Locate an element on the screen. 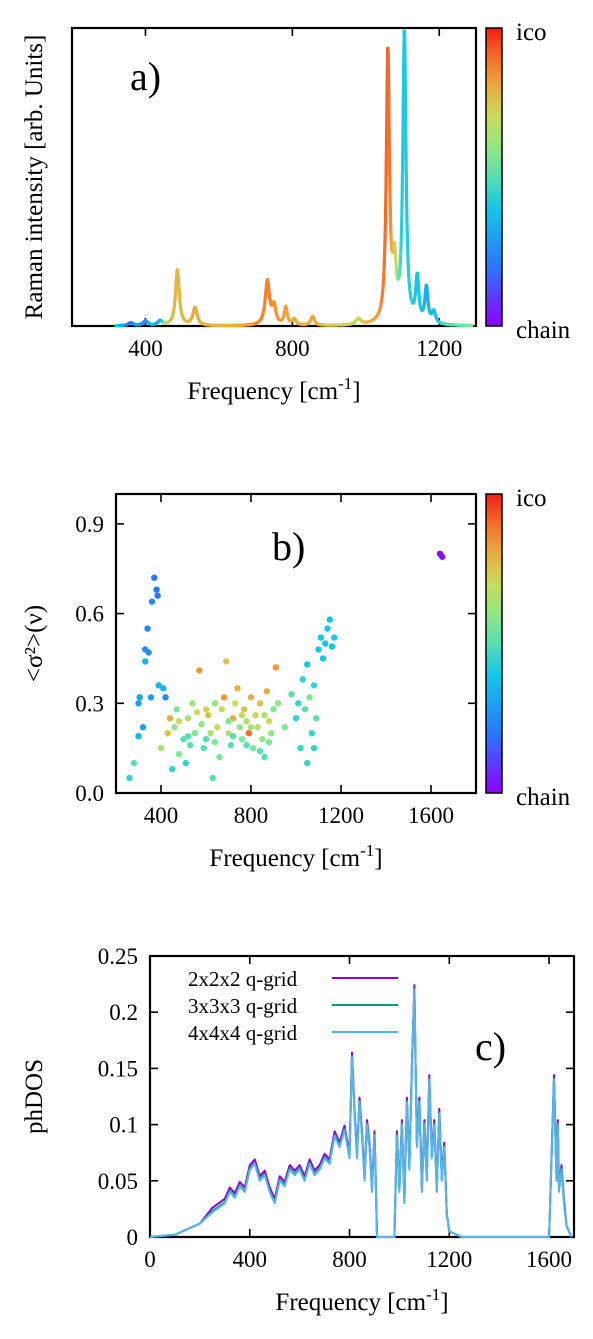 This screenshot has width=593, height=1339. y-axis-label: Raman intensity [arb. Units] is located at coordinates (34, 177).